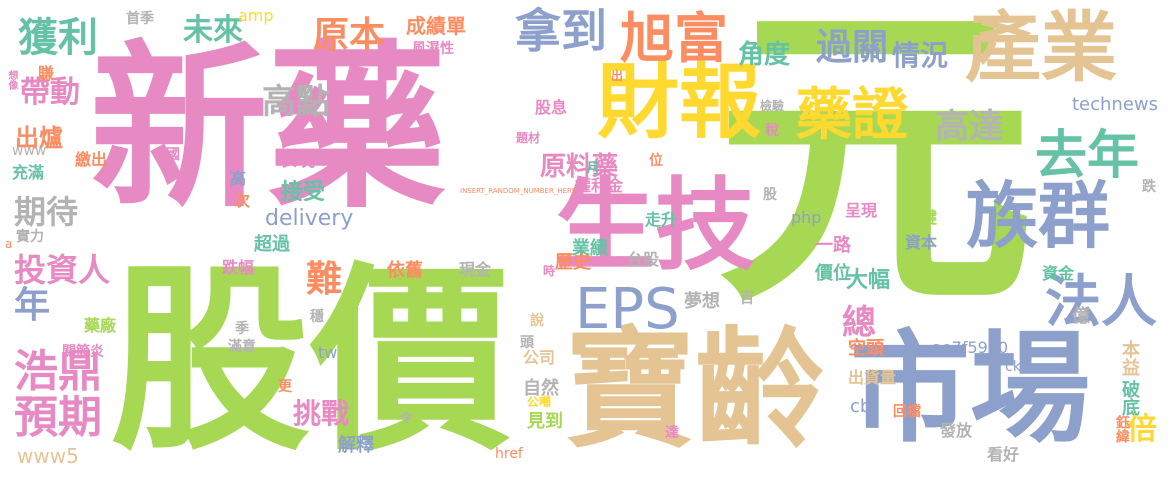 The width and height of the screenshot is (1175, 482). I want to click on word-cloud-word: 跌幅, so click(238, 267).